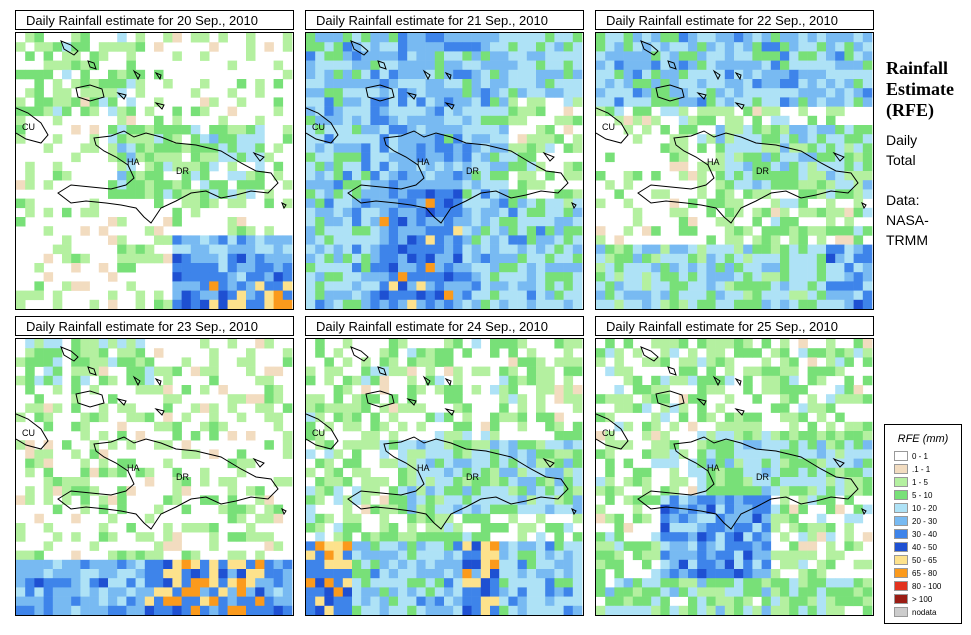  I want to click on coastline, so click(90, 93).